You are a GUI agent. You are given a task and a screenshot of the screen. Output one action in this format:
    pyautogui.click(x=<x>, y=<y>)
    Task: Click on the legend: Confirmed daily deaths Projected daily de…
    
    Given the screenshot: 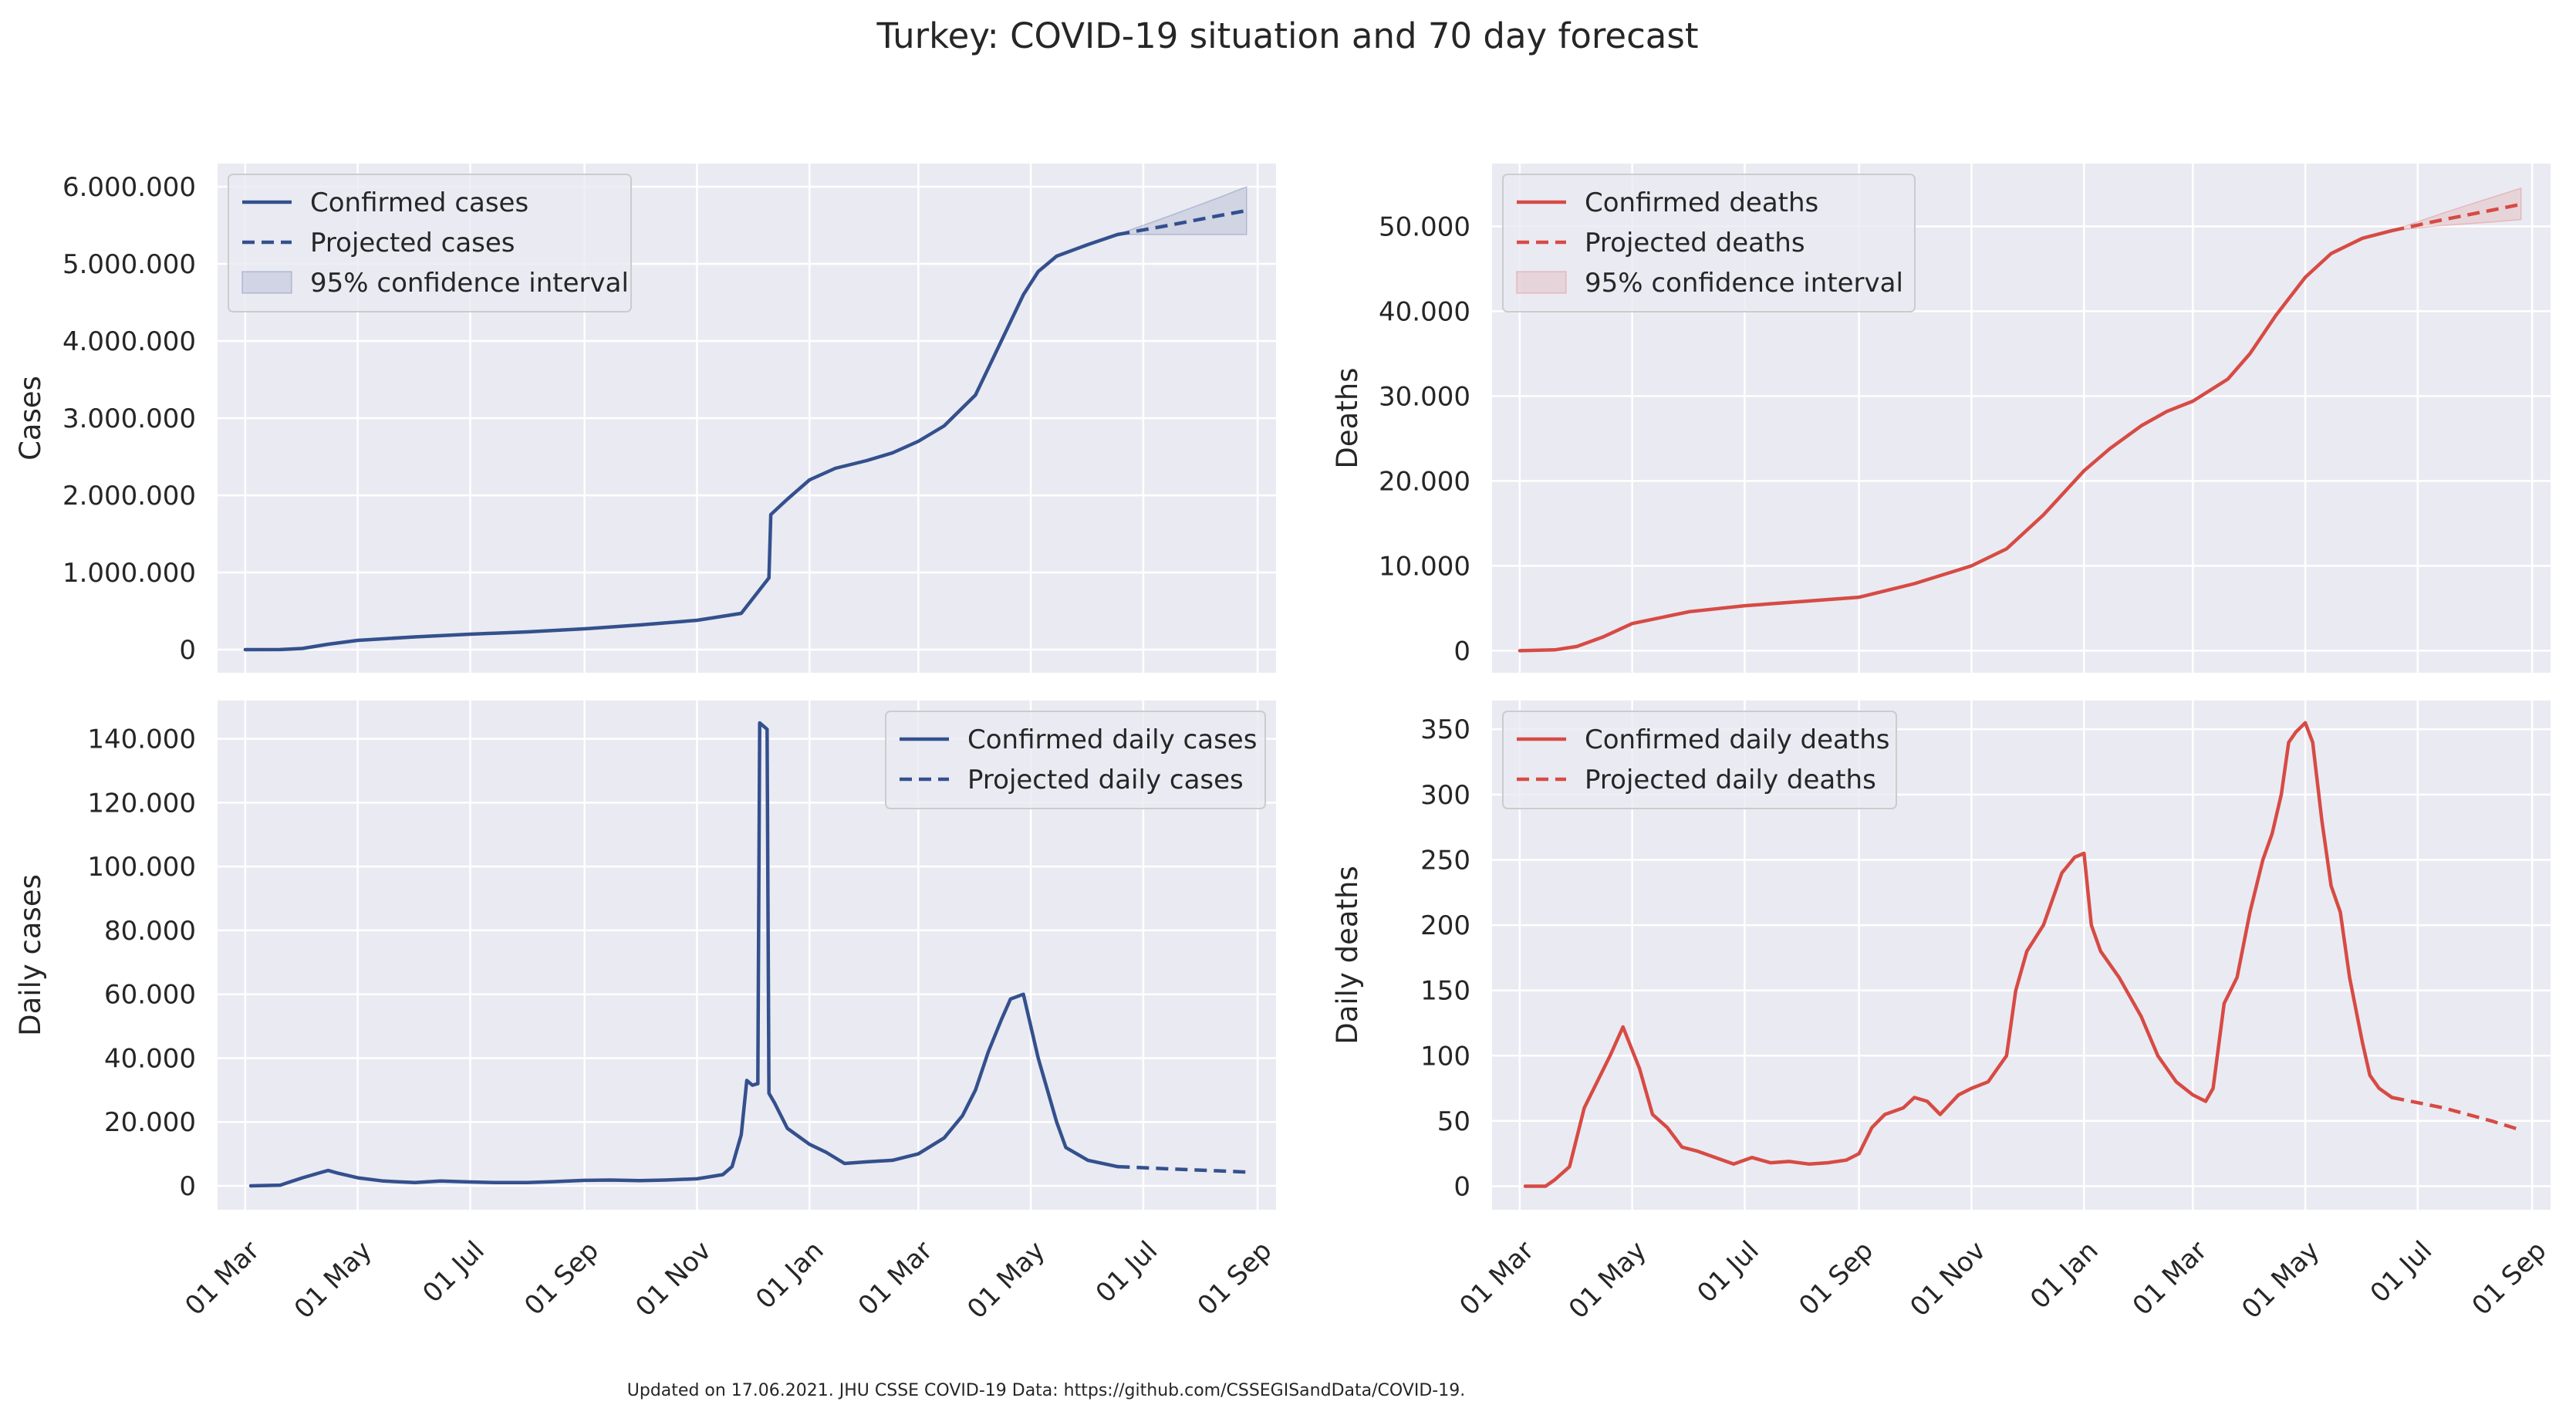 What is the action you would take?
    pyautogui.click(x=1700, y=760)
    